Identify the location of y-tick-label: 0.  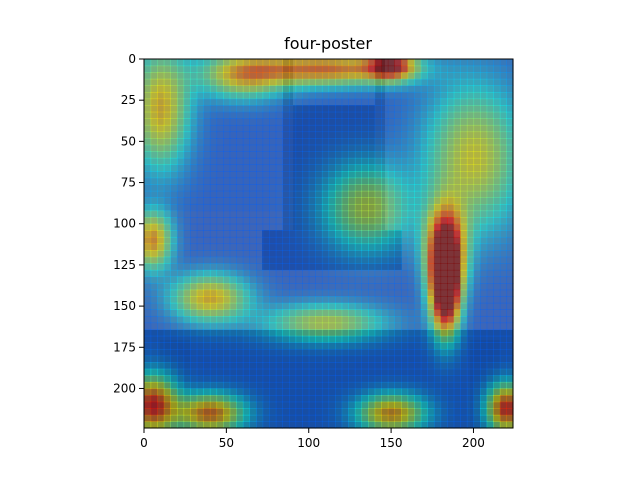
(132, 59).